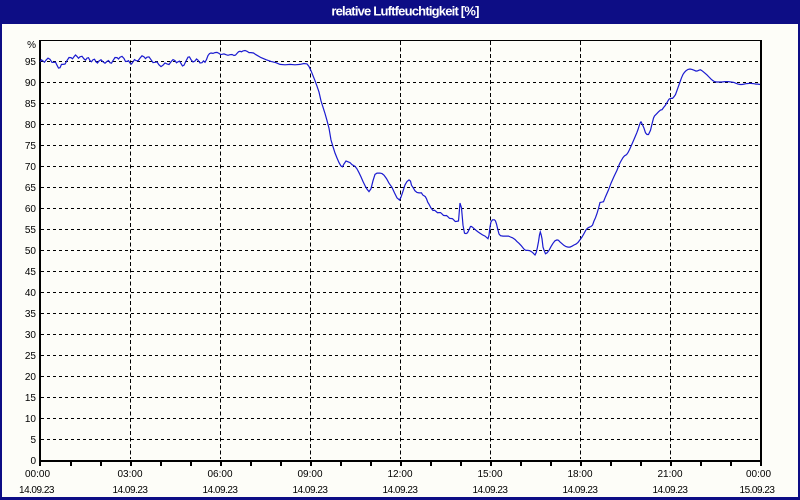  What do you see at coordinates (405, 11) in the screenshot?
I see `svg-text: relative Luftfeuchtigkeit [%]` at bounding box center [405, 11].